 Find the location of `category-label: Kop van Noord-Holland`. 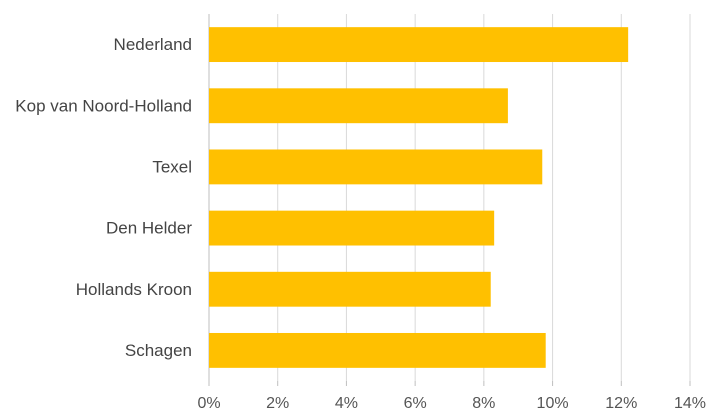

category-label: Kop van Noord-Holland is located at coordinates (103, 105).